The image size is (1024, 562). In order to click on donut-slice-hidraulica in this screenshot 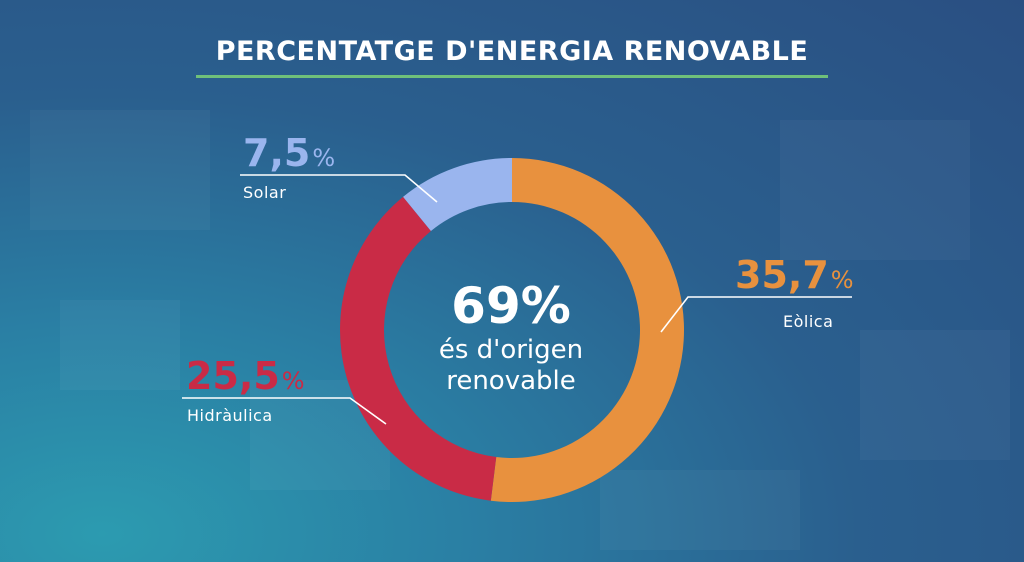, I will do `click(418, 348)`.